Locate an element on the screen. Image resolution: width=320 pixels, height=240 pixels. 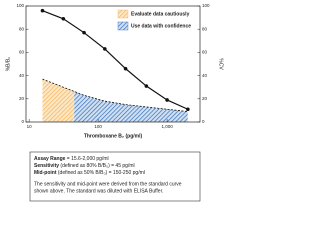
legend-label: Evaluate data cautiously is located at coordinates (160, 14).